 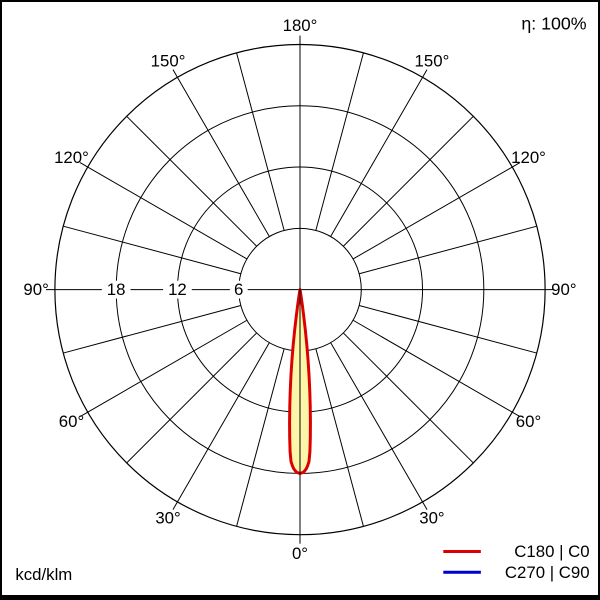 I want to click on angle-label-left-90: 90°, so click(x=35, y=289).